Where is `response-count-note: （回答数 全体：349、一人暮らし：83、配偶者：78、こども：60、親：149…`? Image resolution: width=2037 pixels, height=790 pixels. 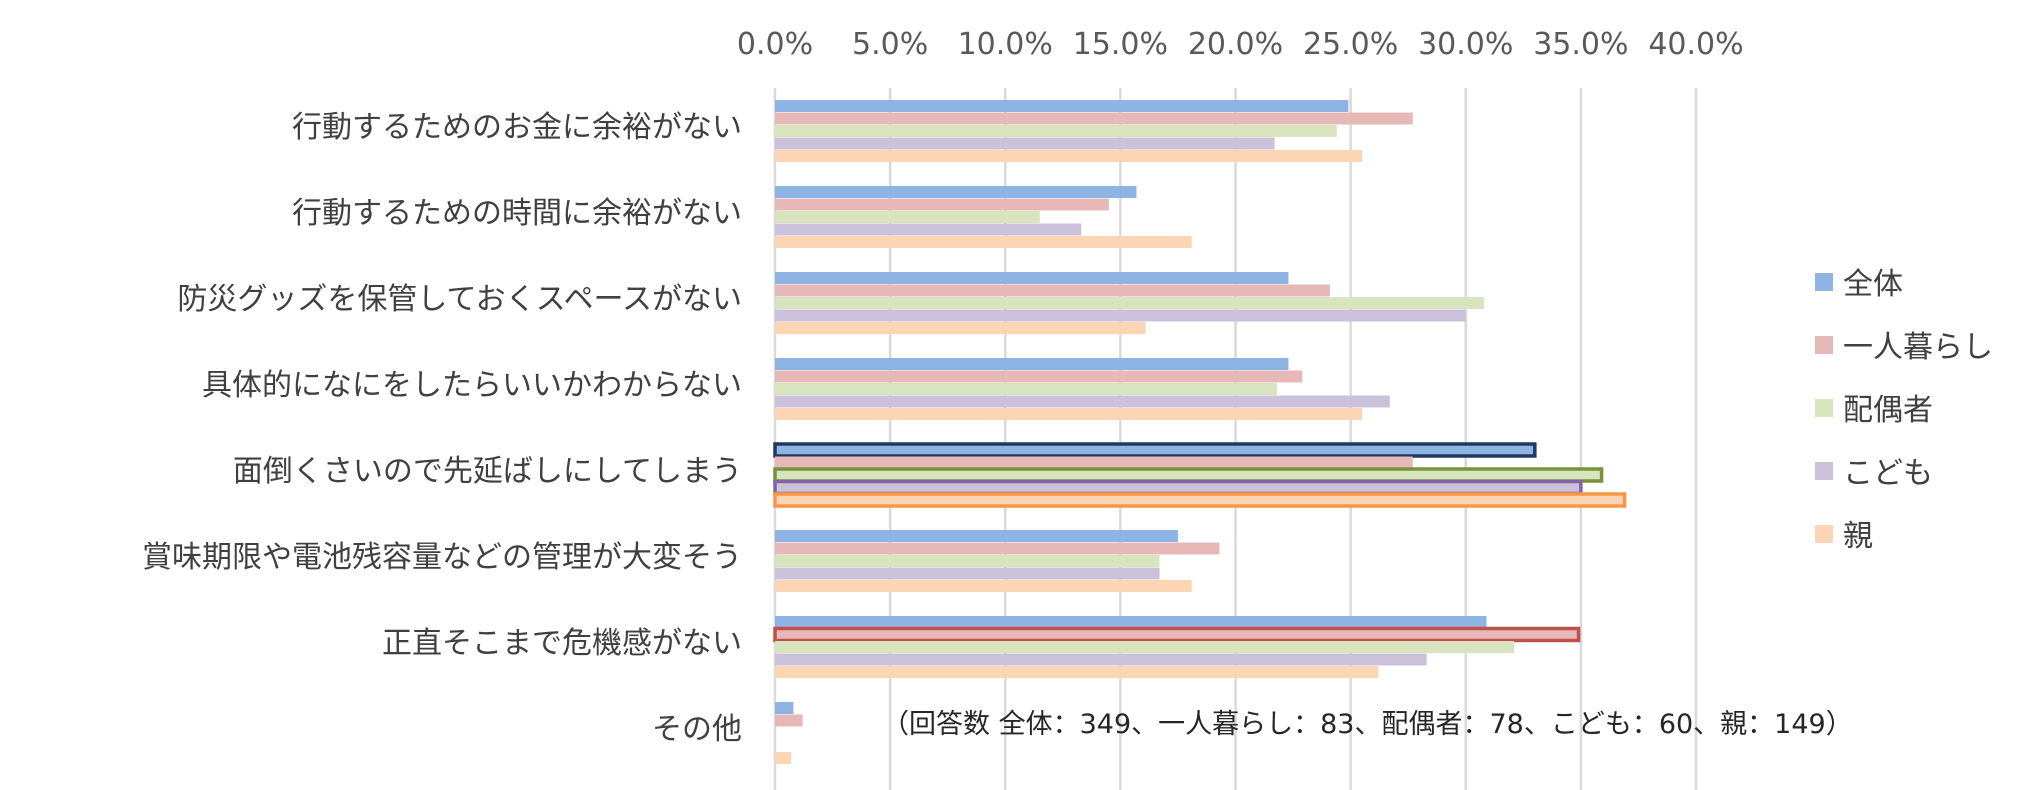 response-count-note: （回答数 全体：349、一人暮らし：83、配偶者：78、こども：60、親：149… is located at coordinates (1367, 724).